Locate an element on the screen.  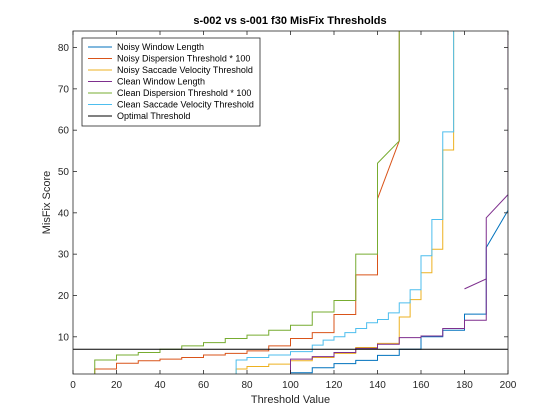
legend-label: Clean Window Length is located at coordinates (161, 82).